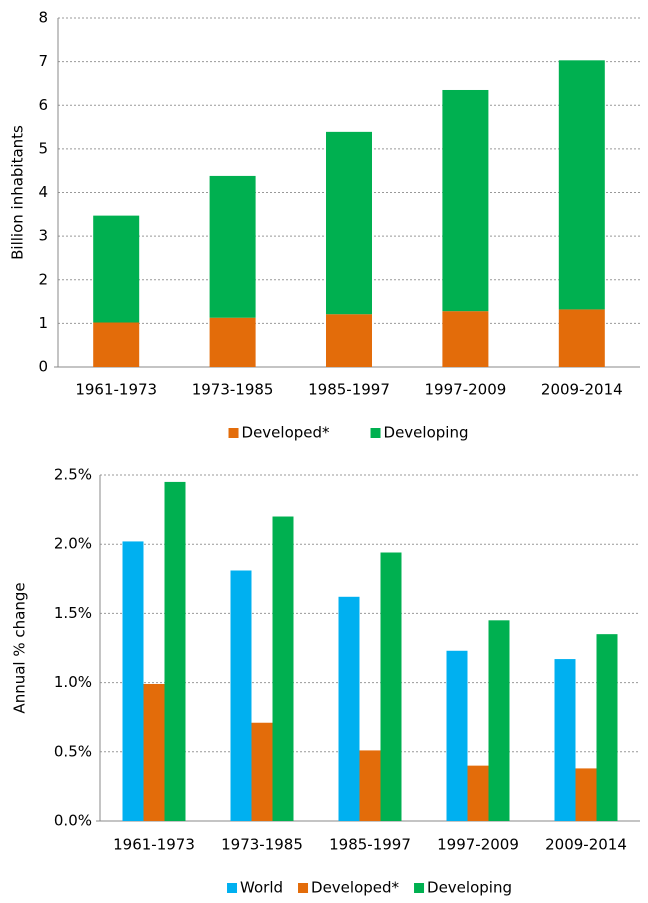 This screenshot has height=903, width=648. I want to click on y-tick-label: 8, so click(43, 18).